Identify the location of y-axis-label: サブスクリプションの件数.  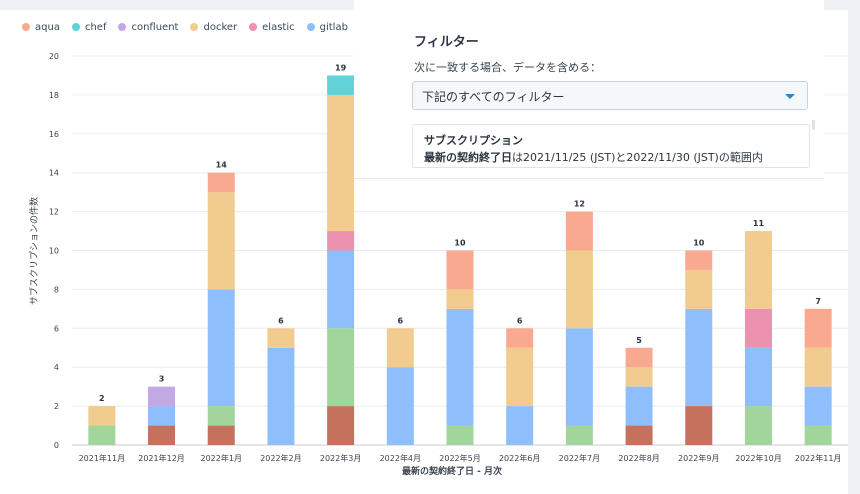
(34, 251).